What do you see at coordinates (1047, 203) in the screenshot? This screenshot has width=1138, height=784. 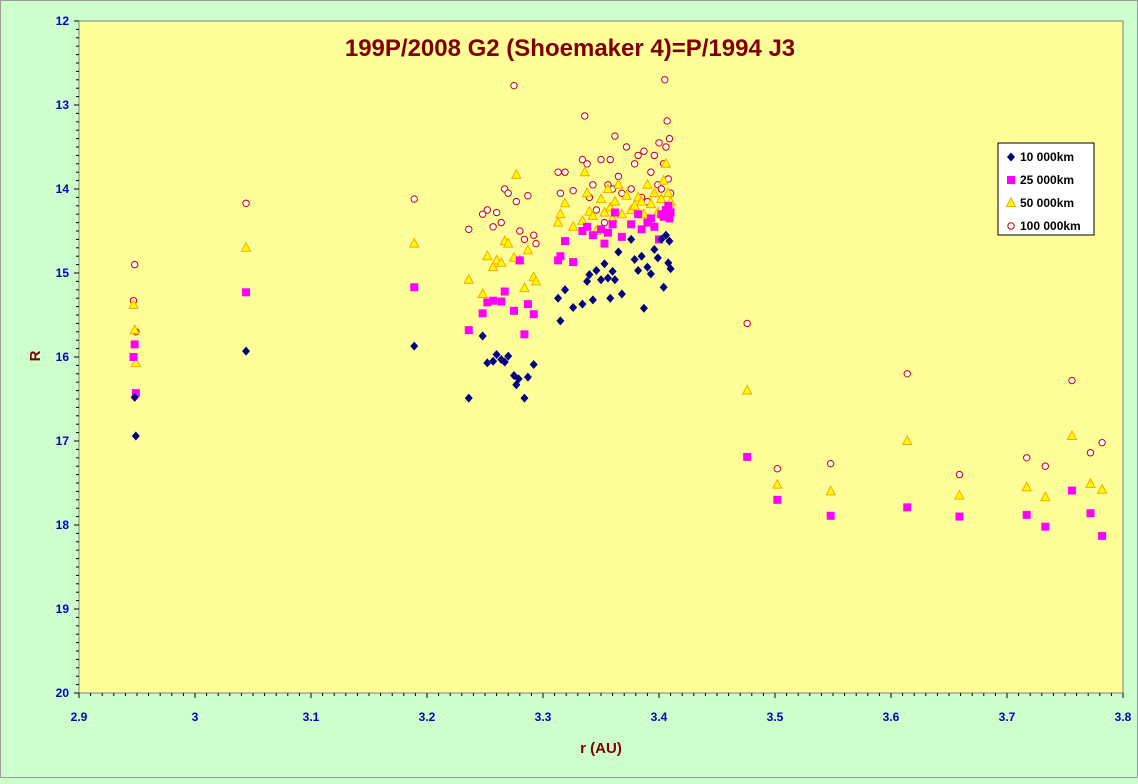 I see `legend-label: 50 000km` at bounding box center [1047, 203].